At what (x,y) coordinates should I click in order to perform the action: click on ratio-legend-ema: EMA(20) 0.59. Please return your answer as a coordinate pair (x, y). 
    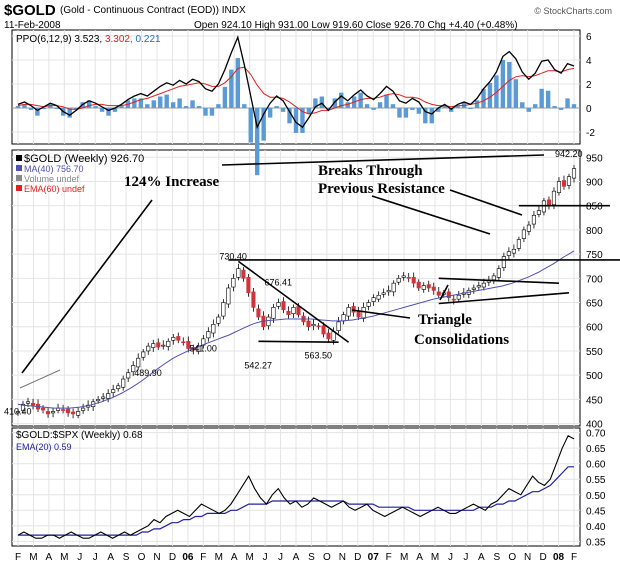
    Looking at the image, I should click on (44, 447).